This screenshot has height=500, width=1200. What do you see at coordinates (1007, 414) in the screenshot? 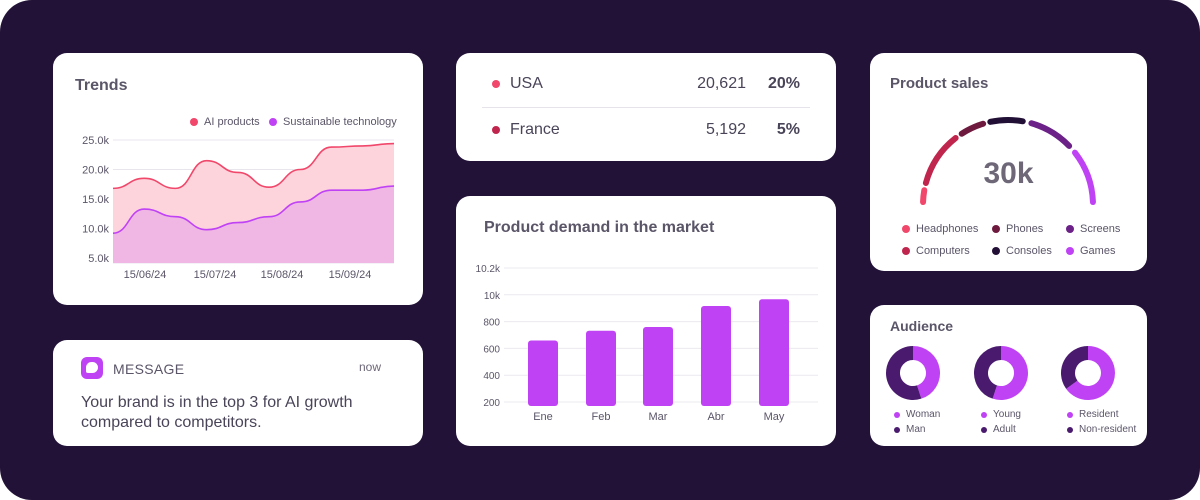
I see `legend-label: Young` at bounding box center [1007, 414].